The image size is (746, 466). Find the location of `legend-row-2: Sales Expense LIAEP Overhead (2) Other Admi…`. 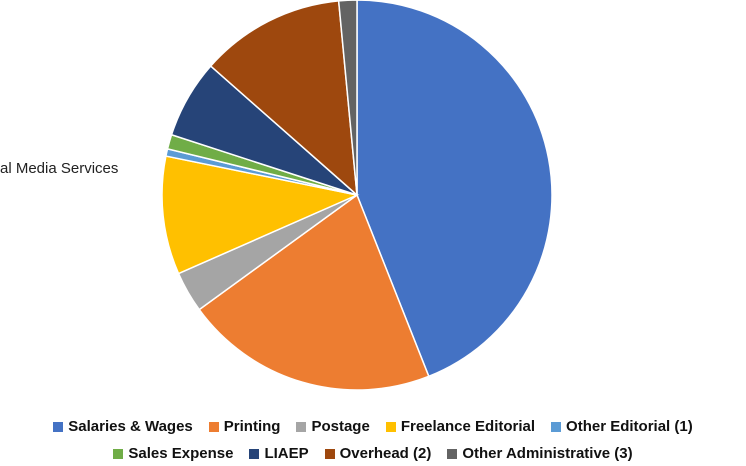

legend-row-2: Sales Expense LIAEP Overhead (2) Other Admi… is located at coordinates (373, 453).